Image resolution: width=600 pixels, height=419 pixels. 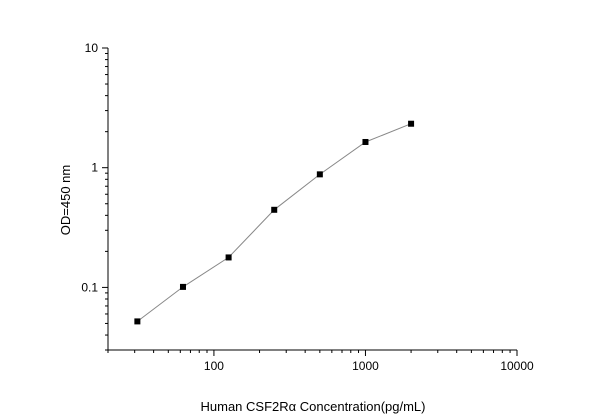 I want to click on x-tick-label: 10000, so click(x=517, y=366).